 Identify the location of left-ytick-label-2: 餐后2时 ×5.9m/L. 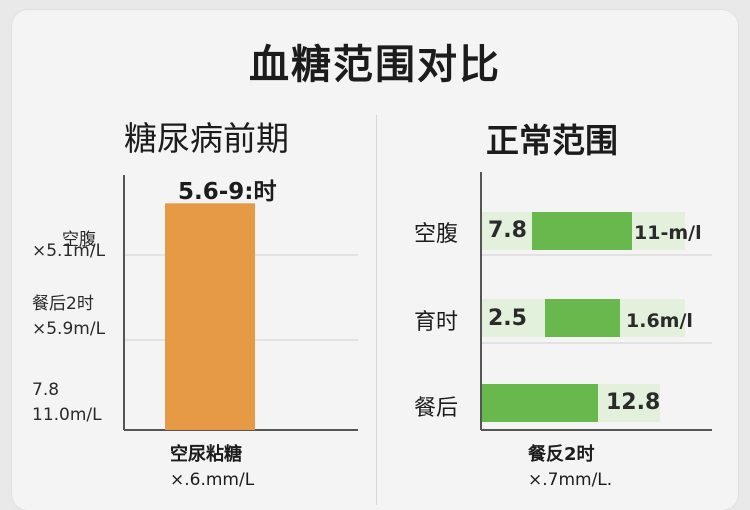
(69, 316).